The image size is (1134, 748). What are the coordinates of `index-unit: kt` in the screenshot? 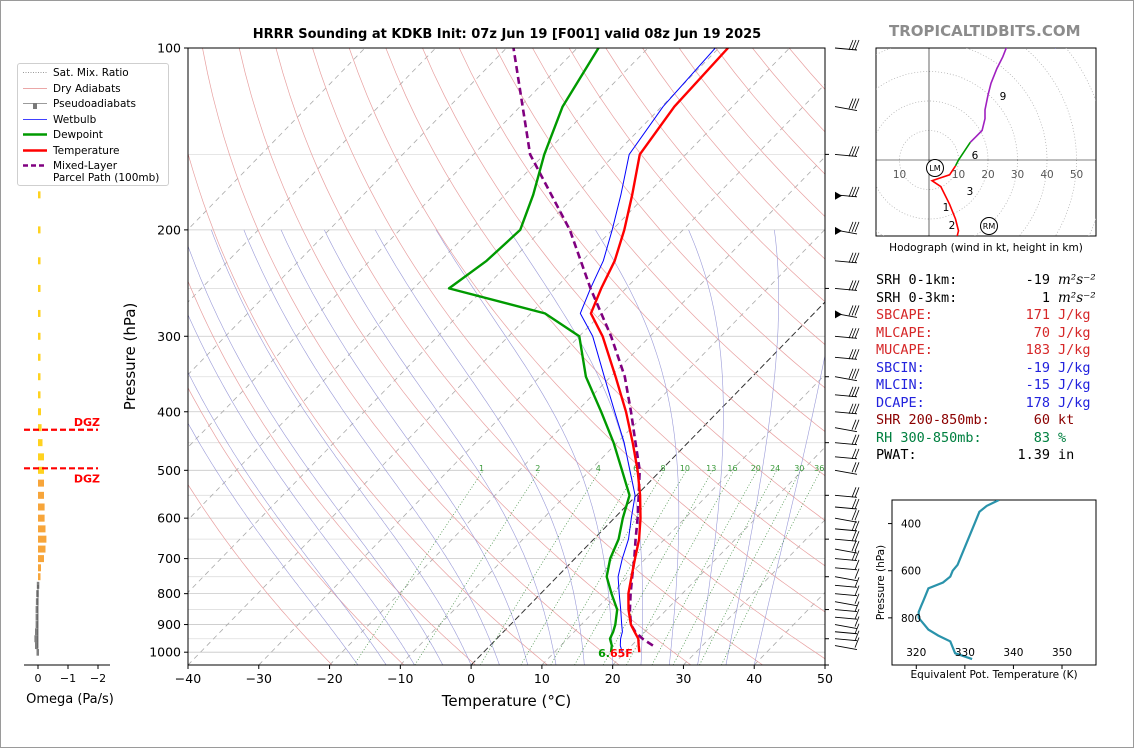 It's located at (1066, 420).